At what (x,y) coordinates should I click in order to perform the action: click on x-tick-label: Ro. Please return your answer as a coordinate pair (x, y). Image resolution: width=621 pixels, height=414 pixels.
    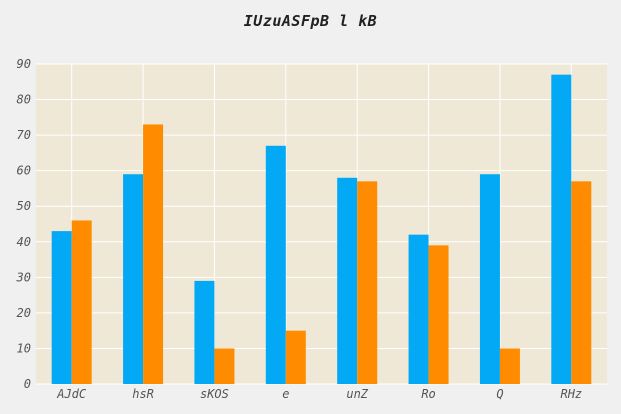
    Looking at the image, I should click on (428, 394).